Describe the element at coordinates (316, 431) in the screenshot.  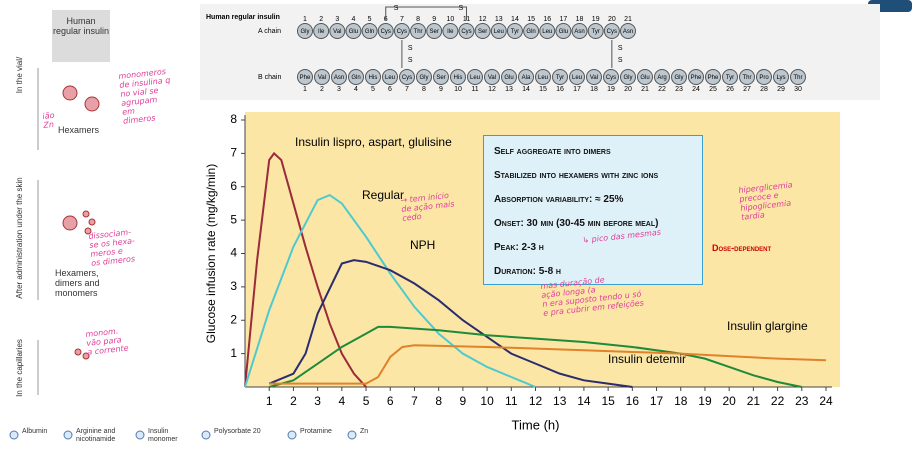
I see `legend-item: Protamine` at that location.